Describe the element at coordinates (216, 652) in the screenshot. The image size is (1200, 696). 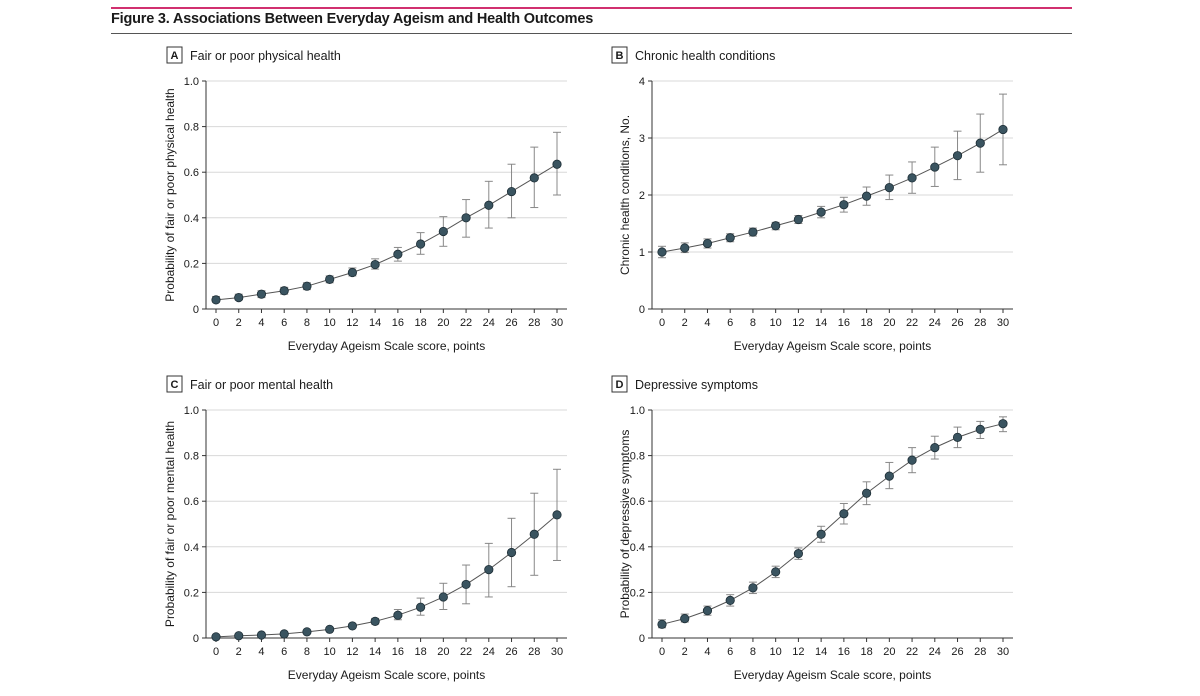
I see `x-tick-label: 0` at that location.